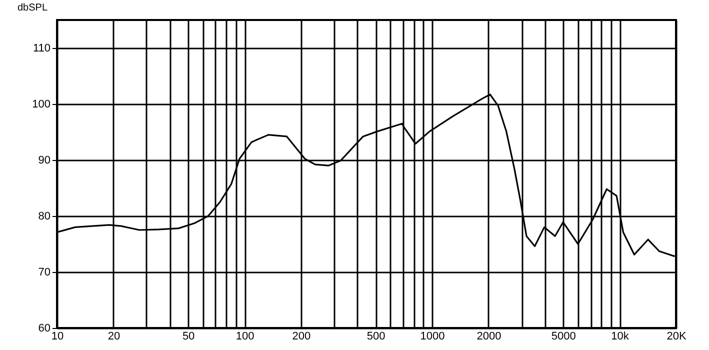 The image size is (709, 350). Describe the element at coordinates (114, 336) in the screenshot. I see `x-tick-label: 20` at that location.